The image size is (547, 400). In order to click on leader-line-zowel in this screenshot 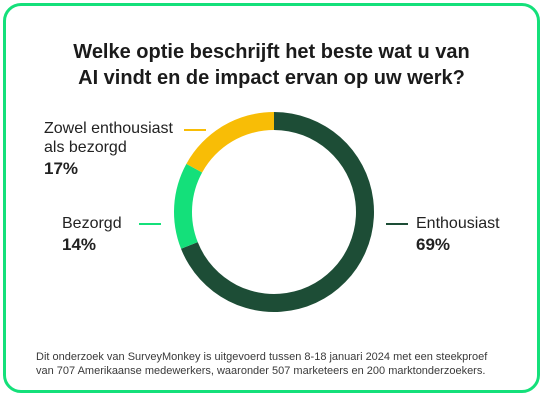, I will do `click(195, 130)`.